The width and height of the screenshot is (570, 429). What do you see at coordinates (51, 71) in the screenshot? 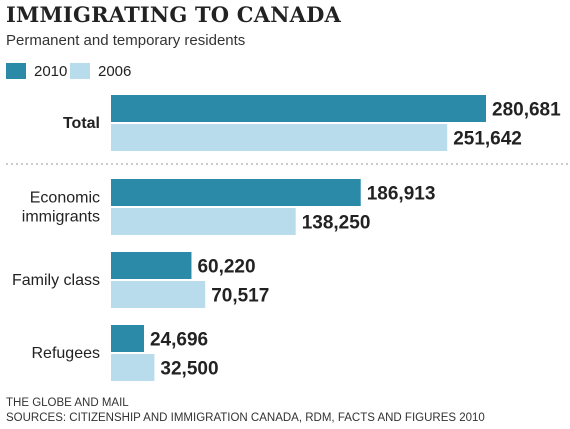
I see `legend-label-2010: 2010` at bounding box center [51, 71].